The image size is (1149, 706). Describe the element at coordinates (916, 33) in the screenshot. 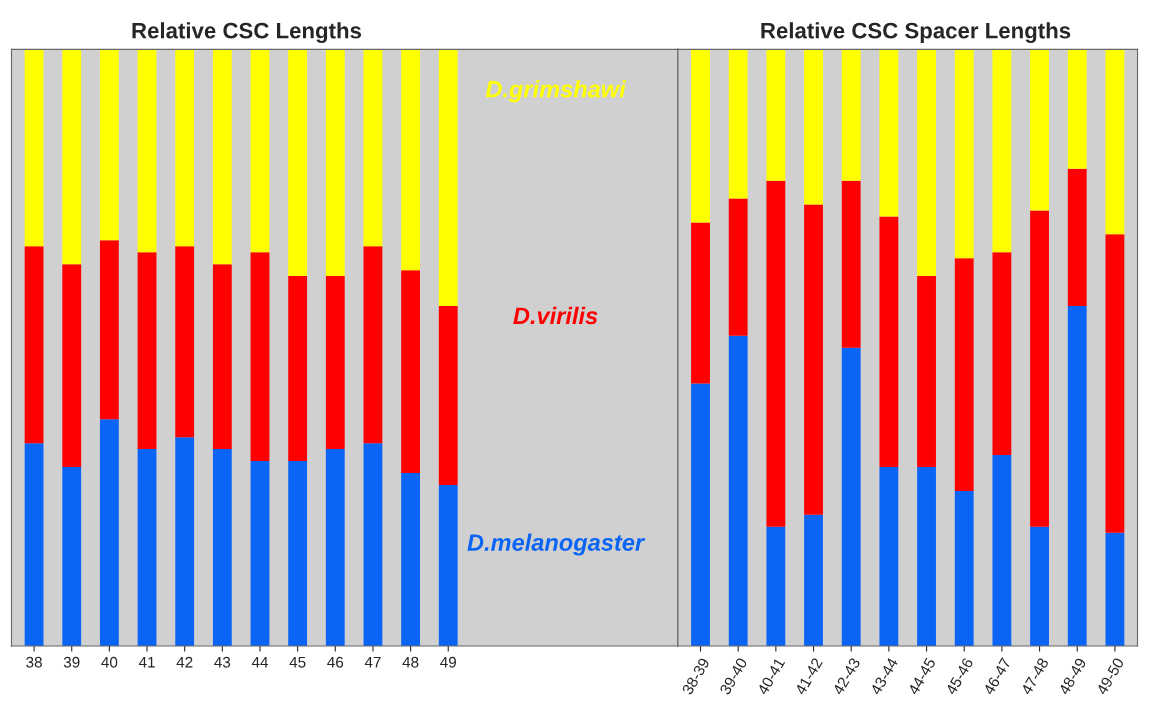

I see `chart-title: Relative CSC Spacer Lengths` at that location.